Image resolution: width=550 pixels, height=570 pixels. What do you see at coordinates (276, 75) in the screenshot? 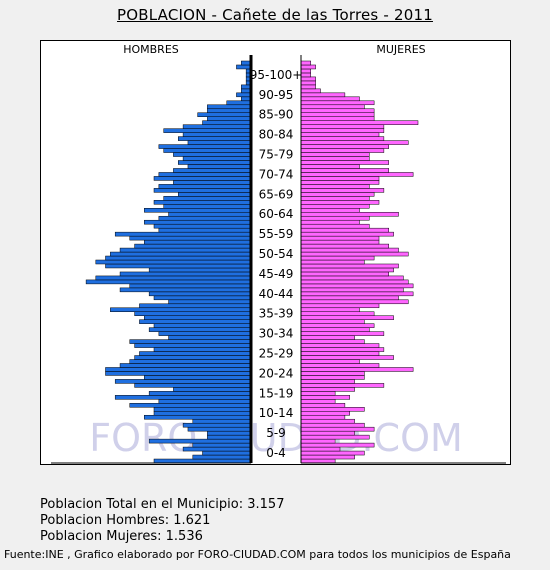
I see `age-label: 95-100+` at bounding box center [276, 75].